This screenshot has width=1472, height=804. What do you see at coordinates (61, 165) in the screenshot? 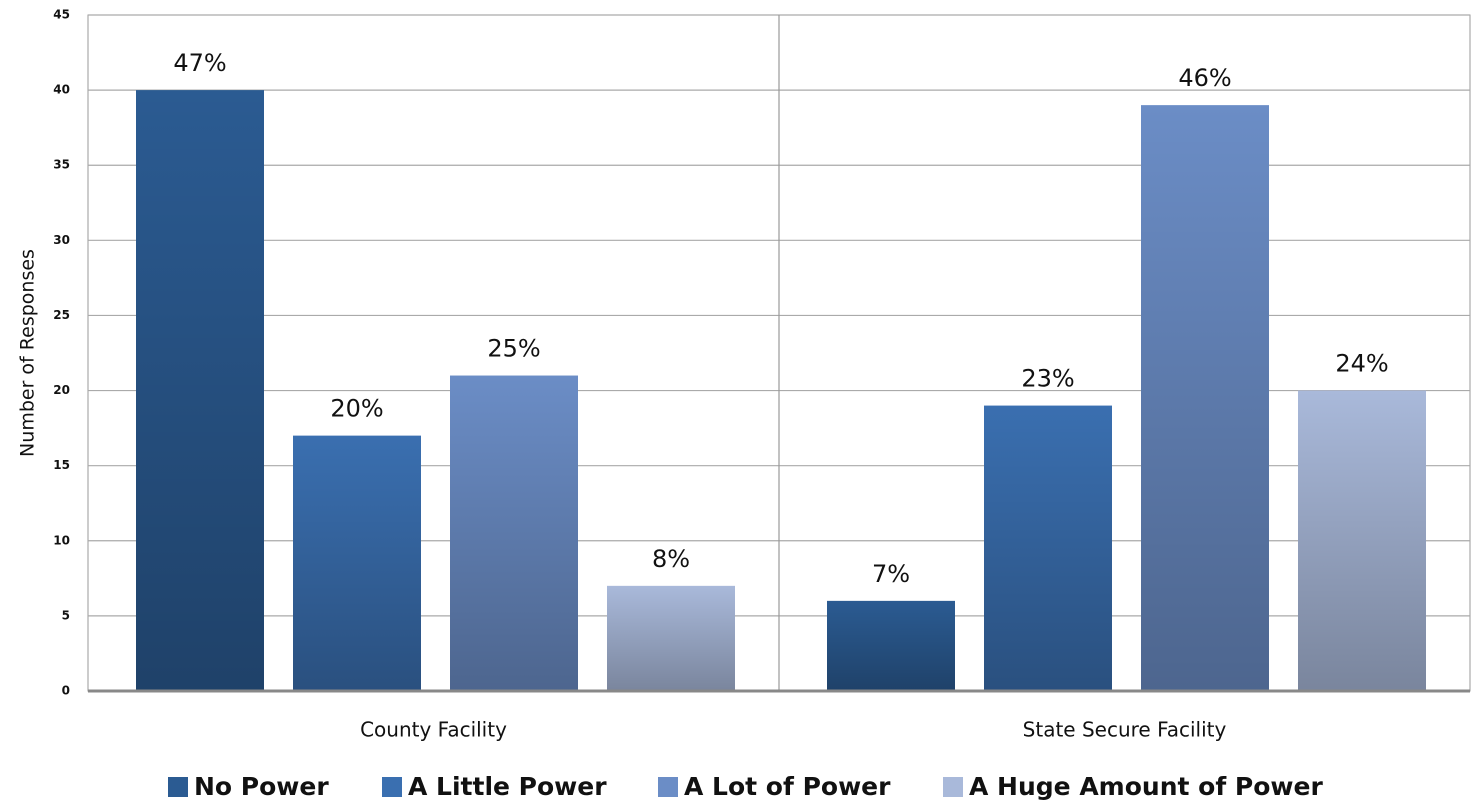
I see `y-tick-label: 35` at bounding box center [61, 165].